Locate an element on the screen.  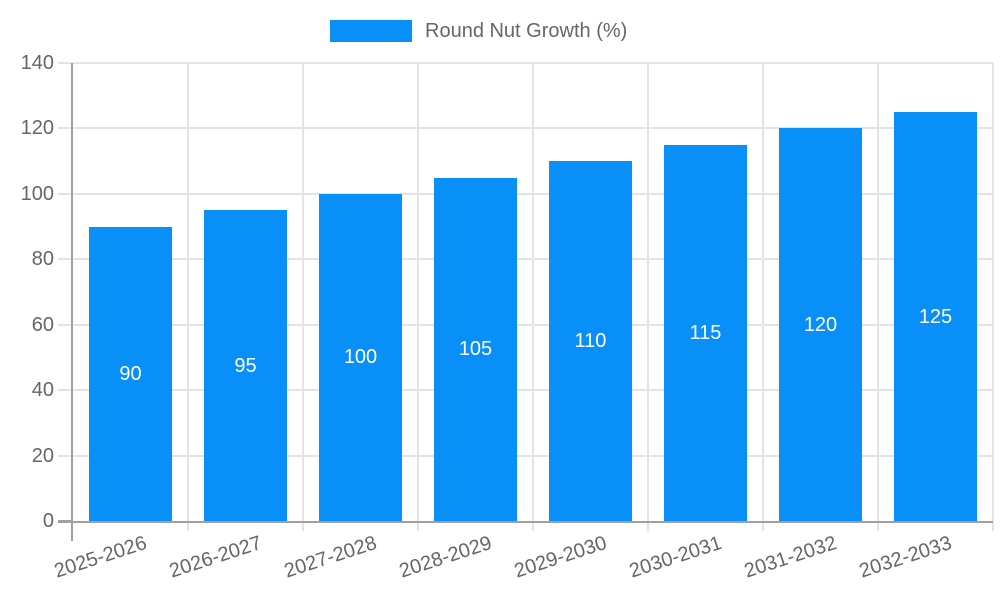
y-axis-line is located at coordinates (72, 302).